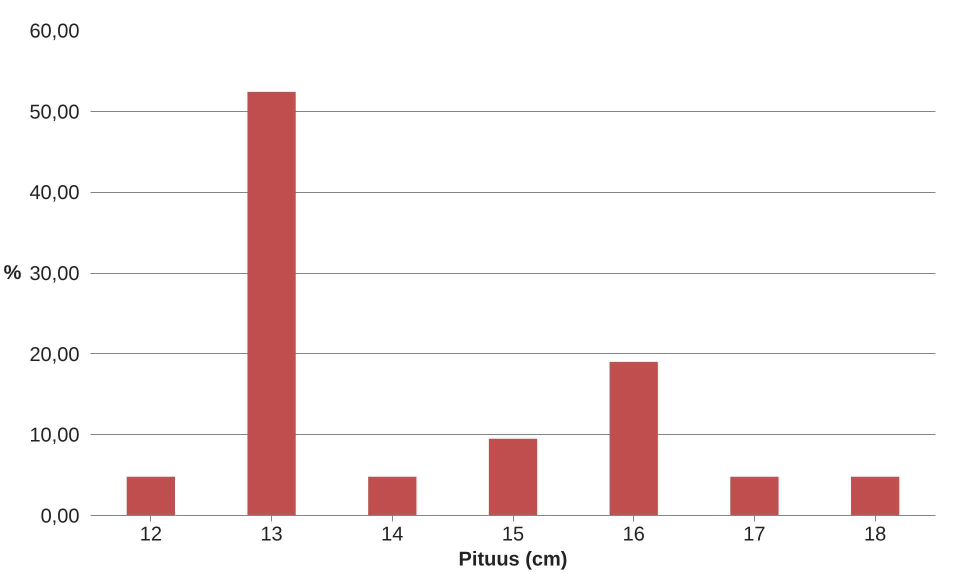  What do you see at coordinates (54, 435) in the screenshot?
I see `y-tick-label: 10,00` at bounding box center [54, 435].